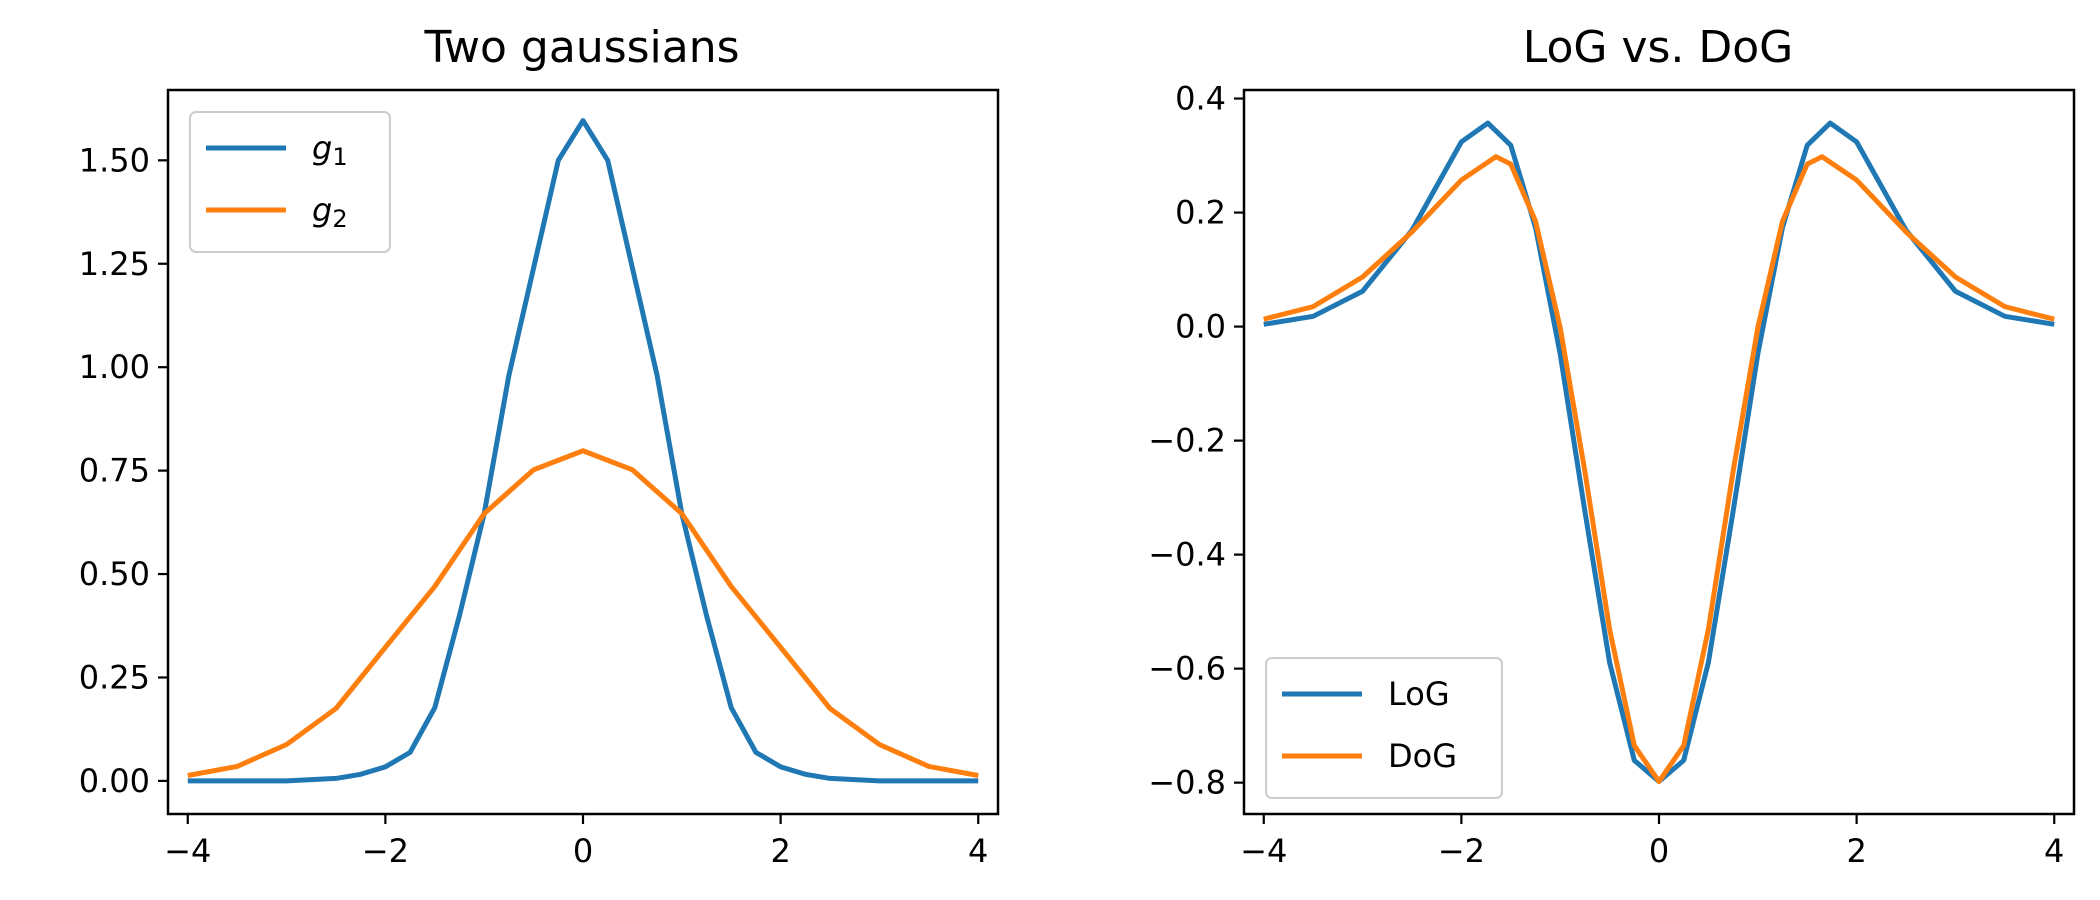 The width and height of the screenshot is (2100, 900). What do you see at coordinates (339, 219) in the screenshot?
I see `legend-label-subscript: 2` at bounding box center [339, 219].